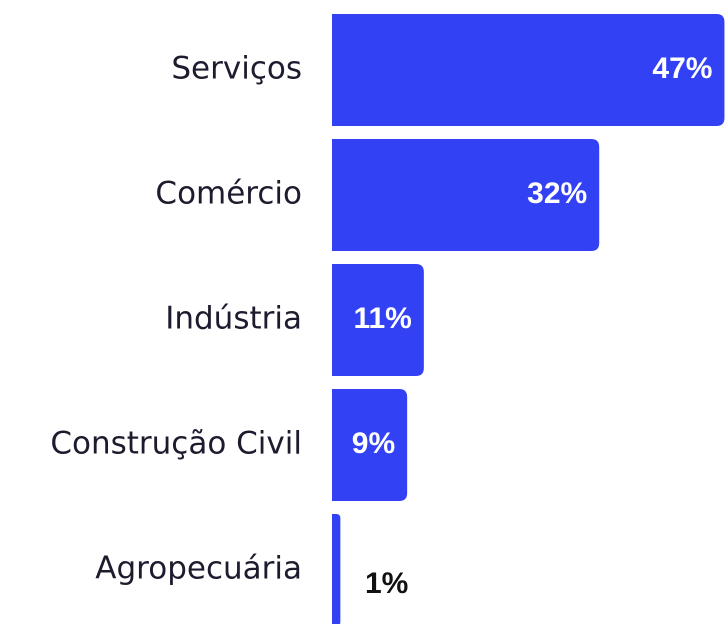 This screenshot has width=728, height=624. I want to click on category-label: Serviços, so click(236, 69).